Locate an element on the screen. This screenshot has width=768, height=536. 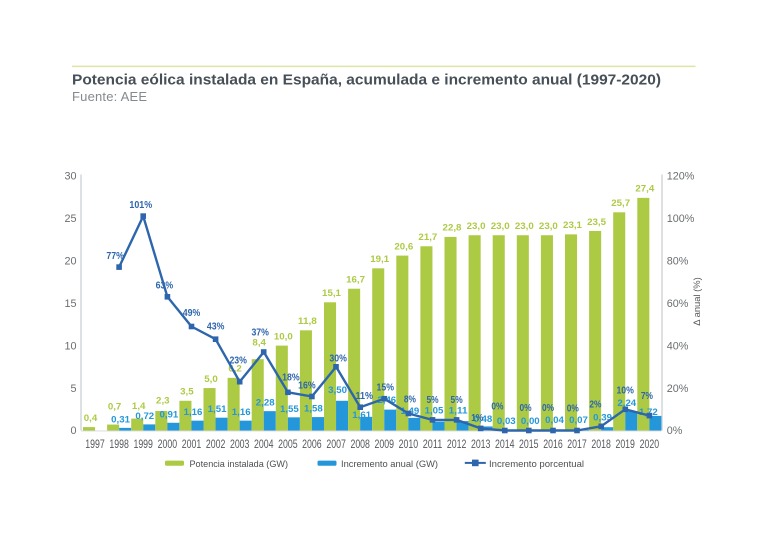
svg-text: 1,16 is located at coordinates (193, 412).